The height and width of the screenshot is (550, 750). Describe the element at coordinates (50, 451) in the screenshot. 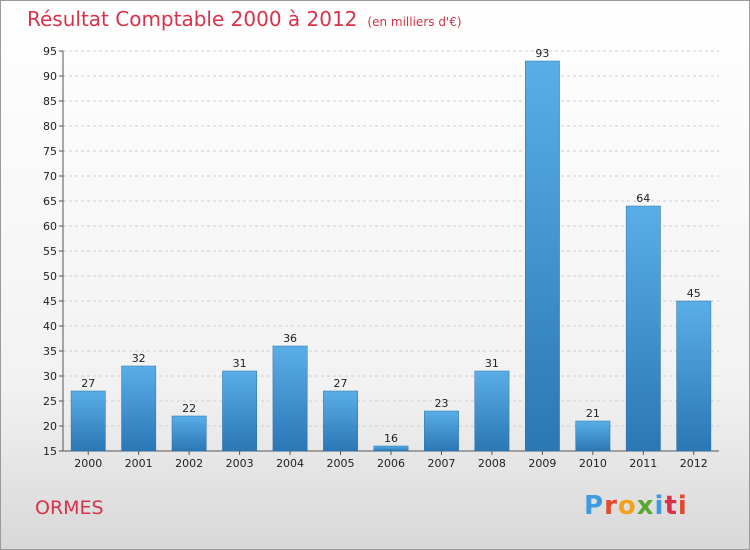

I see `y-tick-label: 15` at that location.